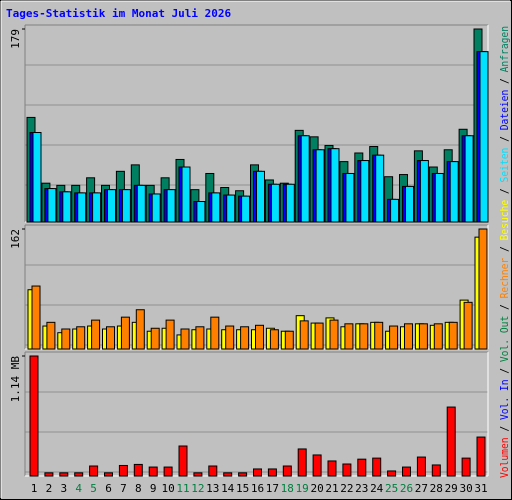 This screenshot has height=500, width=512. What do you see at coordinates (138, 488) in the screenshot?
I see `x-tick-label: 8` at bounding box center [138, 488].